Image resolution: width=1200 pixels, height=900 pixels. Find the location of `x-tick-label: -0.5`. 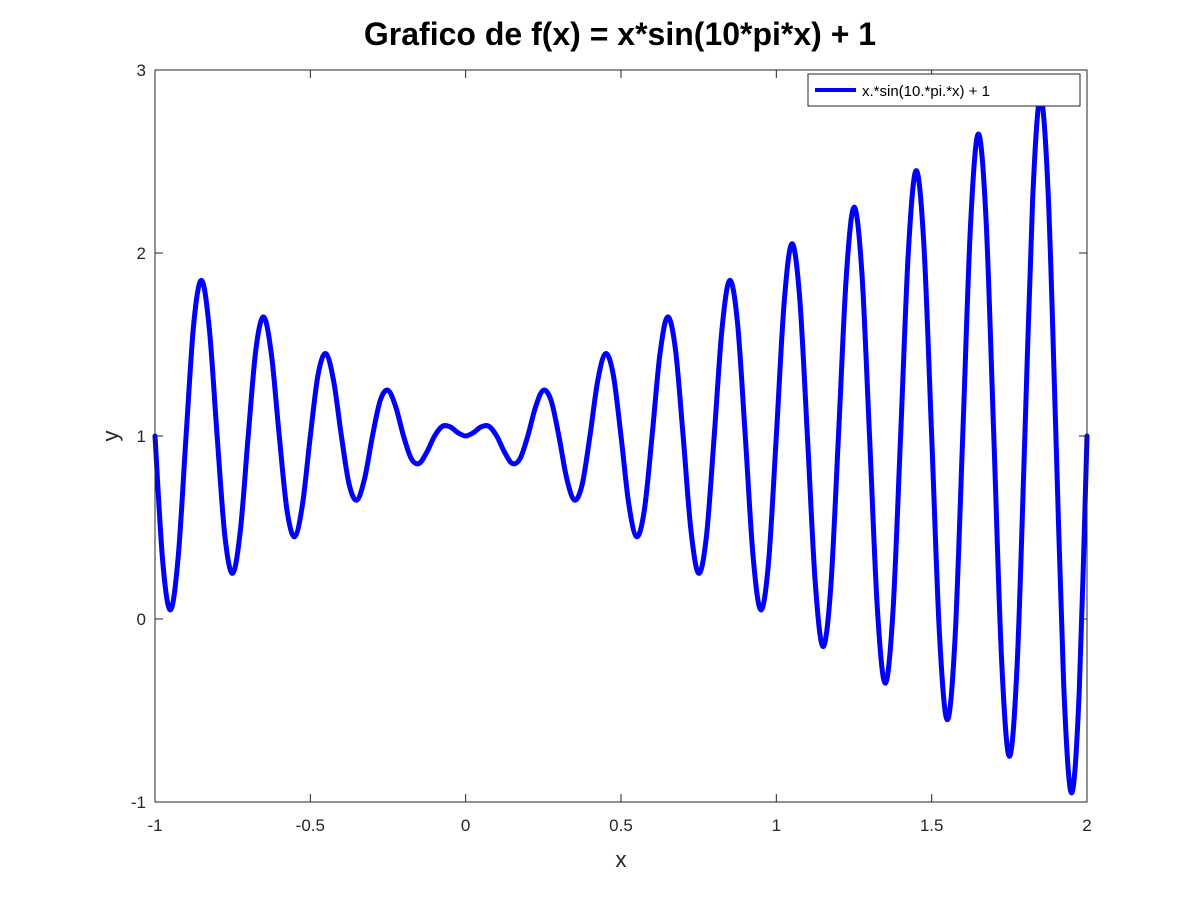

x-tick-label: -0.5 is located at coordinates (310, 825).